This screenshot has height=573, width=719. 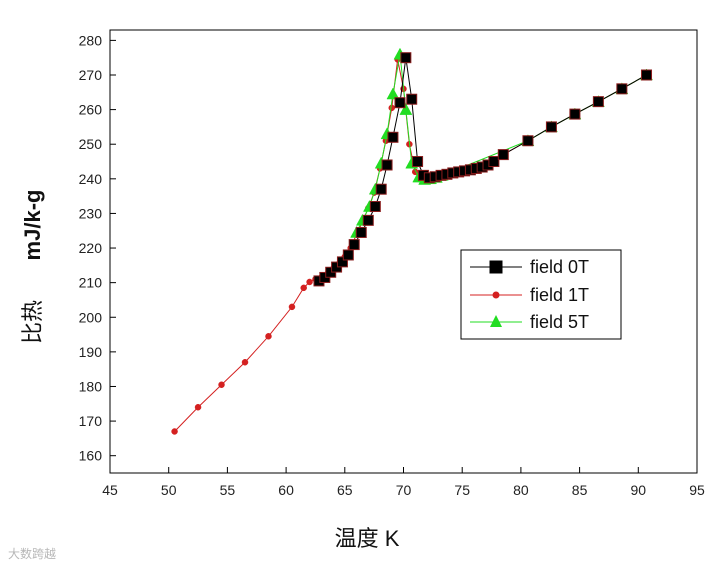 I want to click on x-tick-label: 80, so click(x=521, y=490).